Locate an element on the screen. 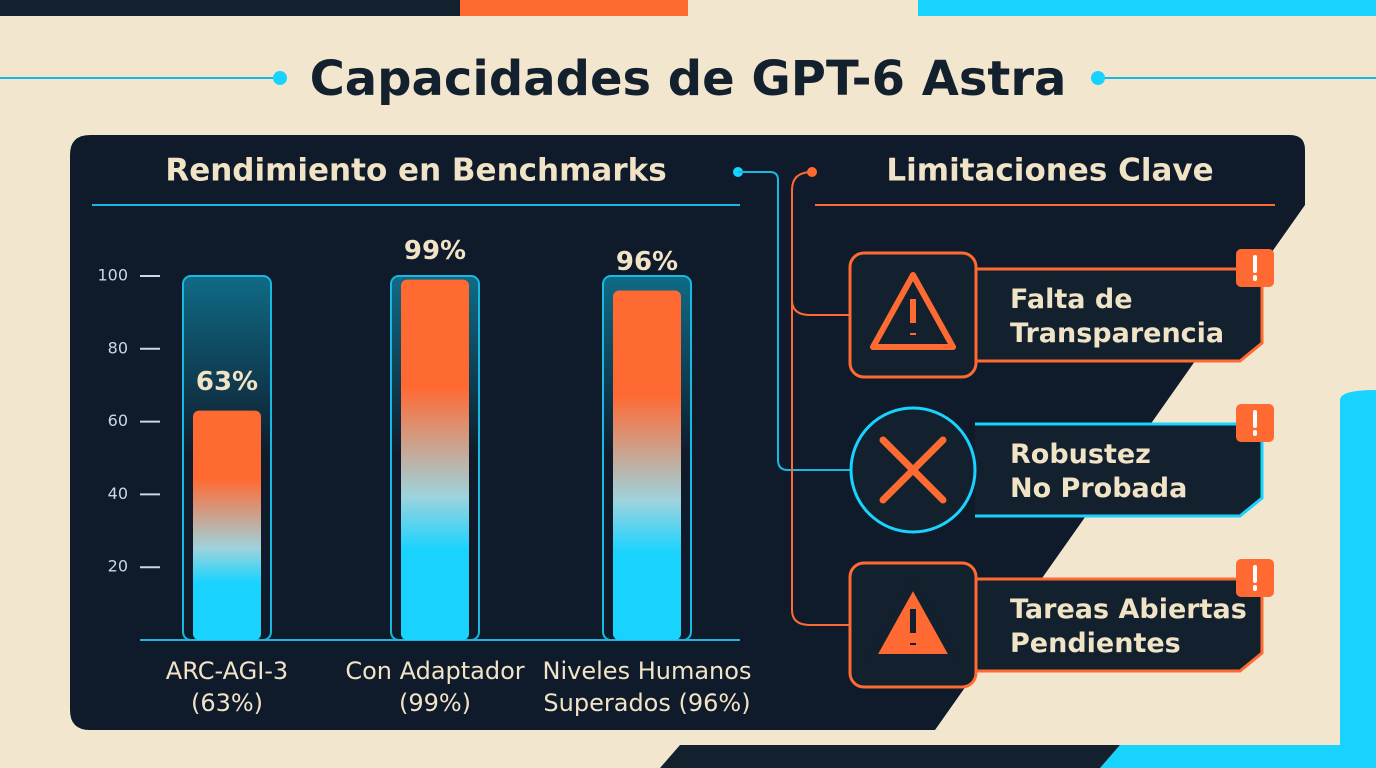  y-tick-label: 40 is located at coordinates (118, 493).